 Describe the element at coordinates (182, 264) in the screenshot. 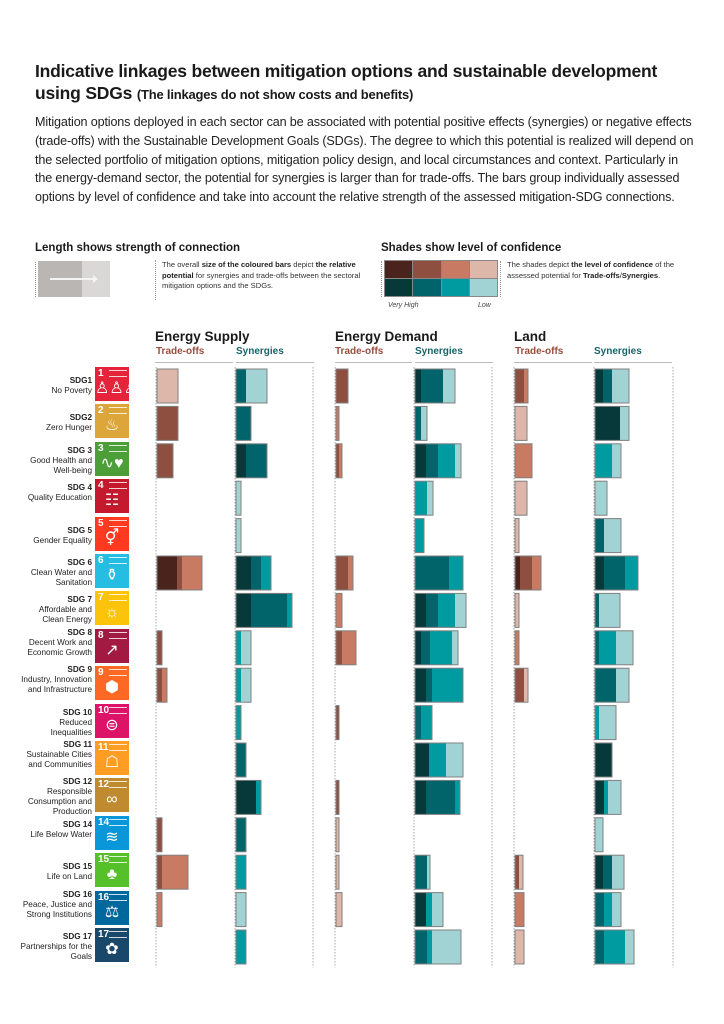

I see `legend-length-text-pre: The overall` at that location.